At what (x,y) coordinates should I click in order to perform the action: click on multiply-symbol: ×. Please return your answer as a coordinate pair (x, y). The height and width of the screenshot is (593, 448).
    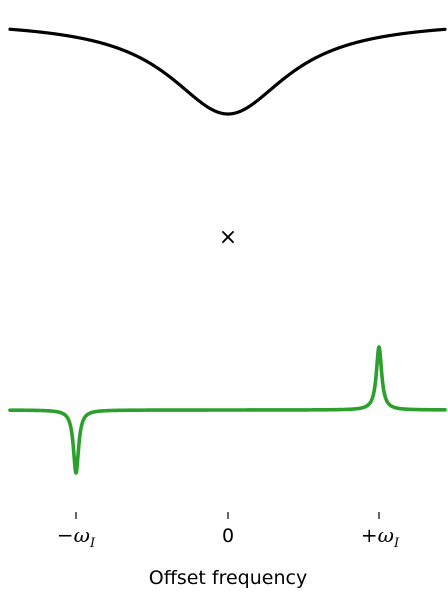
    Looking at the image, I should click on (228, 237).